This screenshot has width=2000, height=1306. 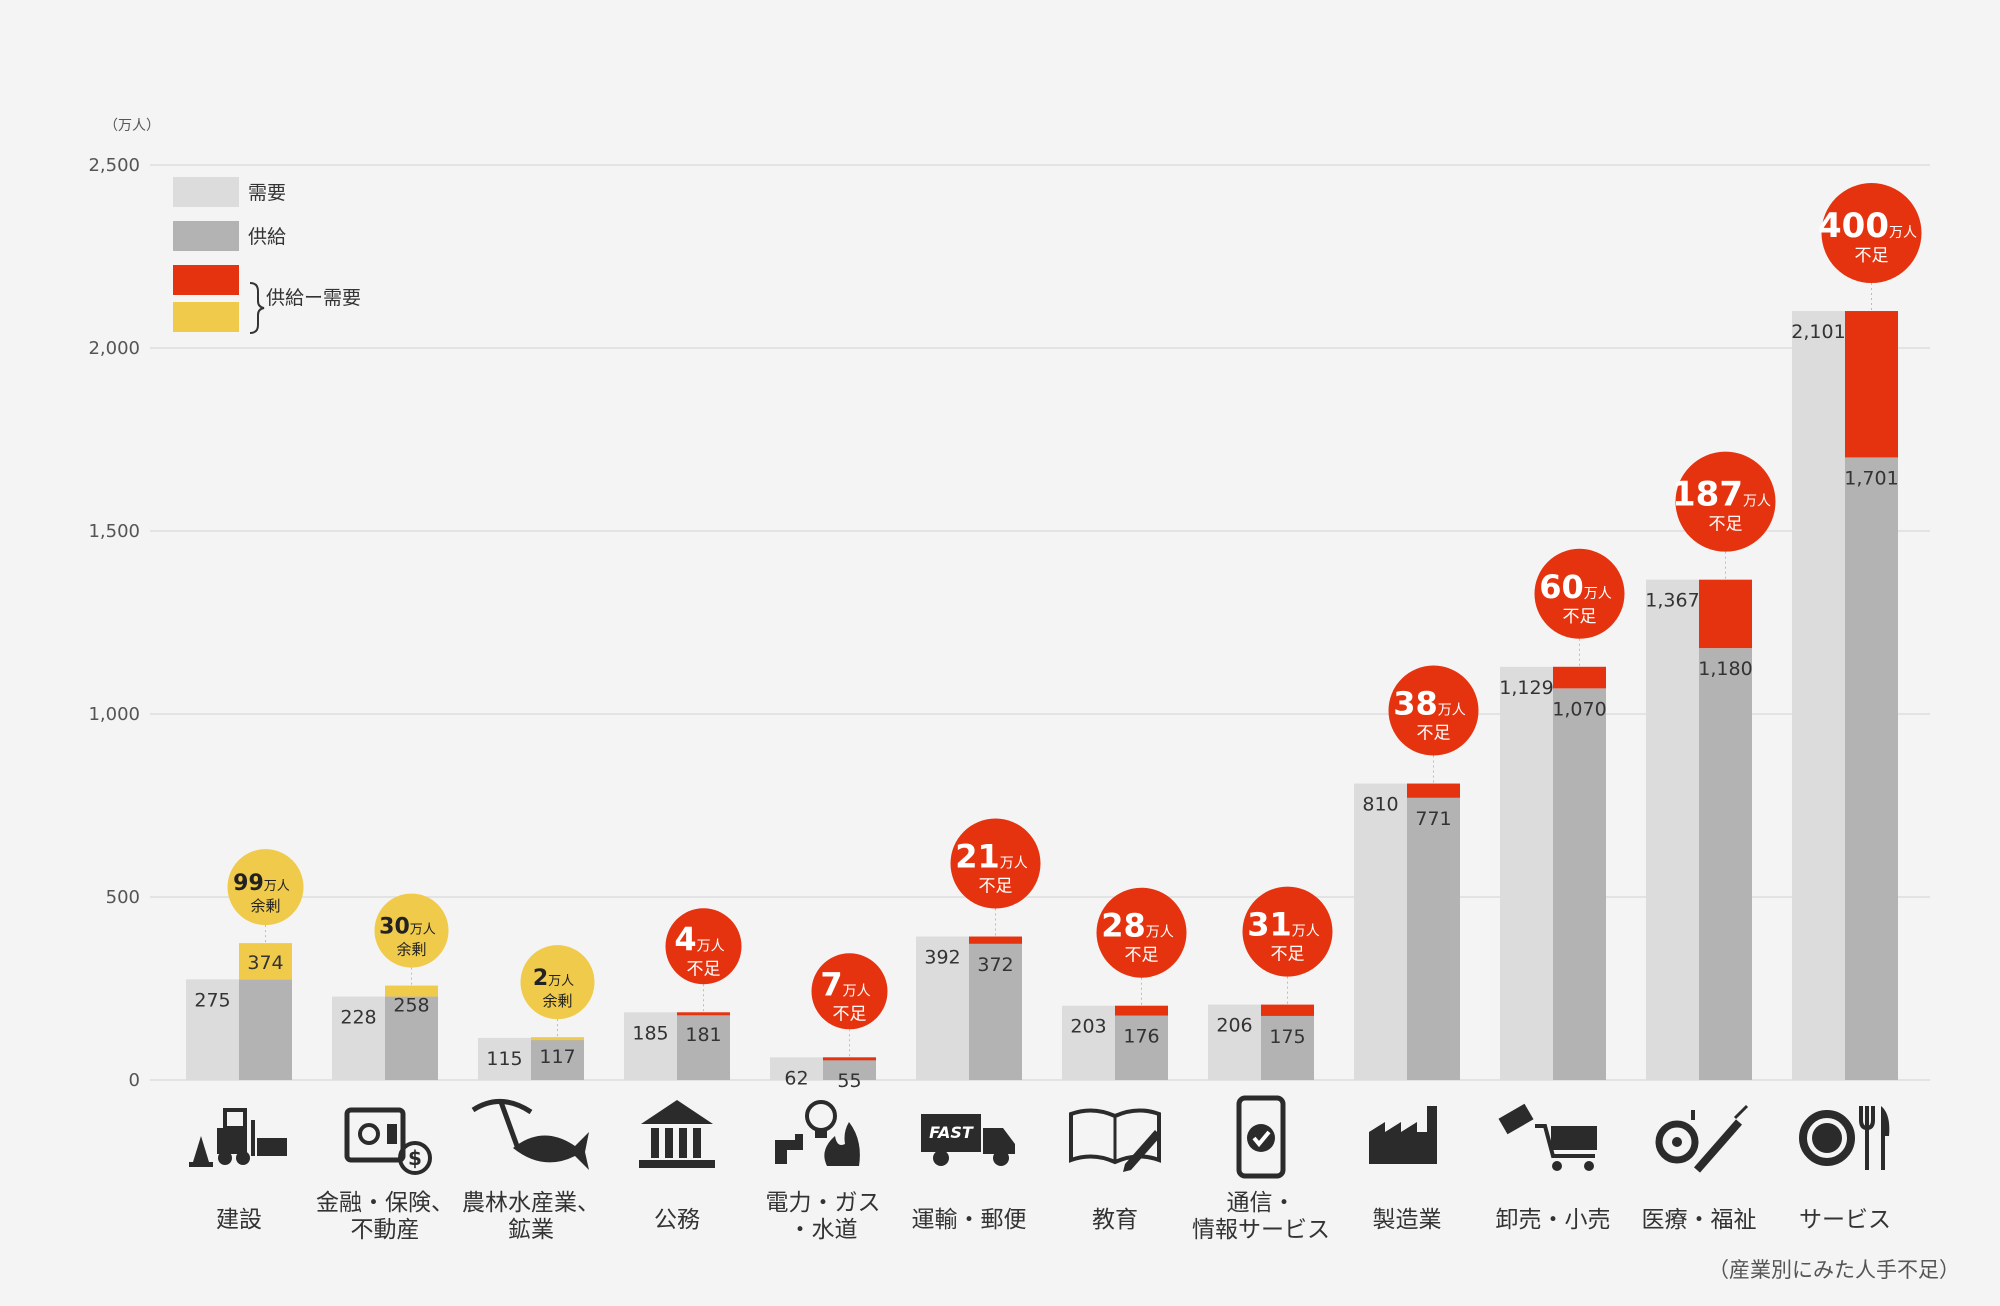 I want to click on y-tick-label: 500, so click(x=123, y=897).